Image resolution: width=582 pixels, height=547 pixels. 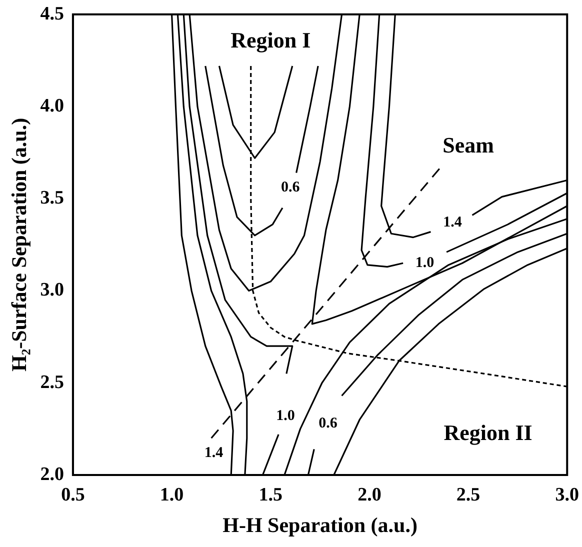 What do you see at coordinates (270, 40) in the screenshot?
I see `annotation: Region I` at bounding box center [270, 40].